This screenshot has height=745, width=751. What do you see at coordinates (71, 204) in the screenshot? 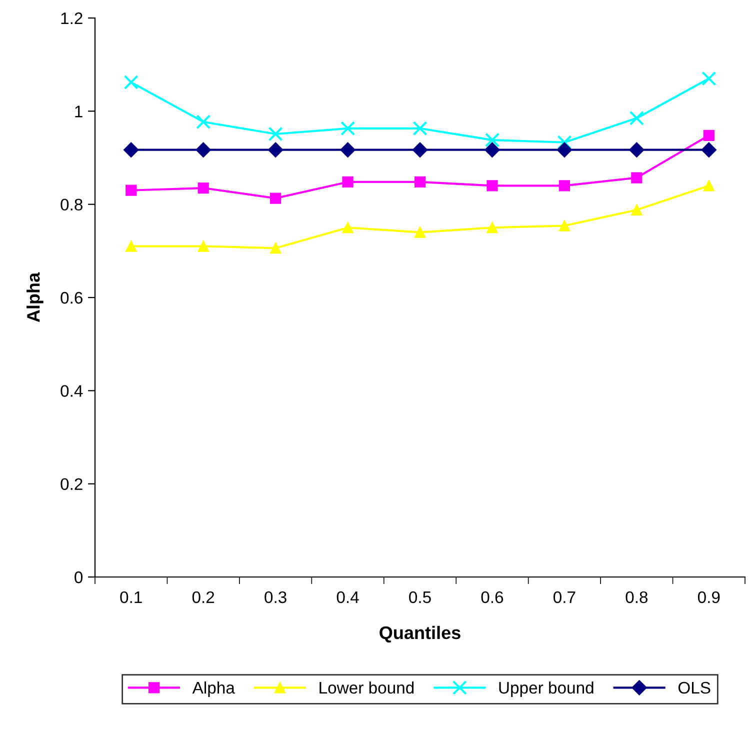
I see `y-tick-label: 0.8` at bounding box center [71, 204].